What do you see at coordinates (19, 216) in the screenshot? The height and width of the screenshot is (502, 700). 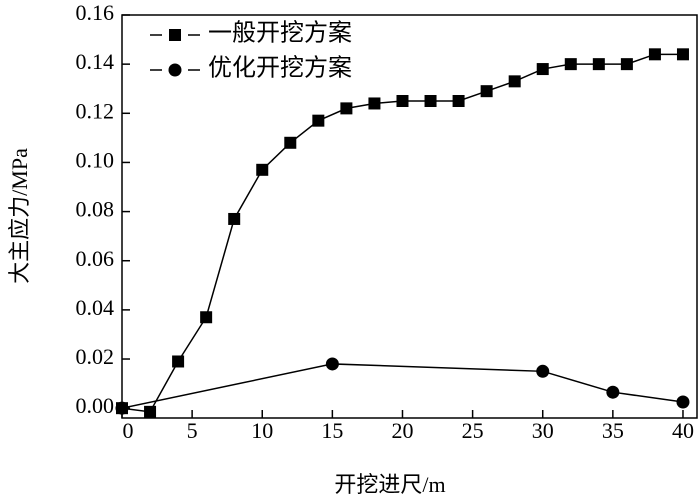 I see `y-axis-label: 大主应力/MPa` at bounding box center [19, 216].